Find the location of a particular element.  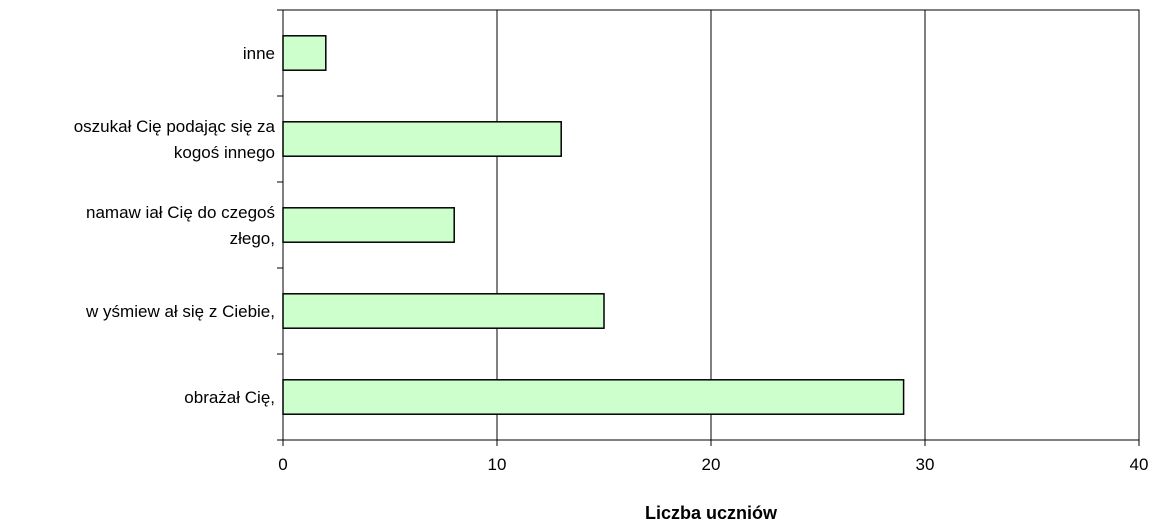

category-label-3: w yśmiew ał się z Ciebie, is located at coordinates (180, 311).